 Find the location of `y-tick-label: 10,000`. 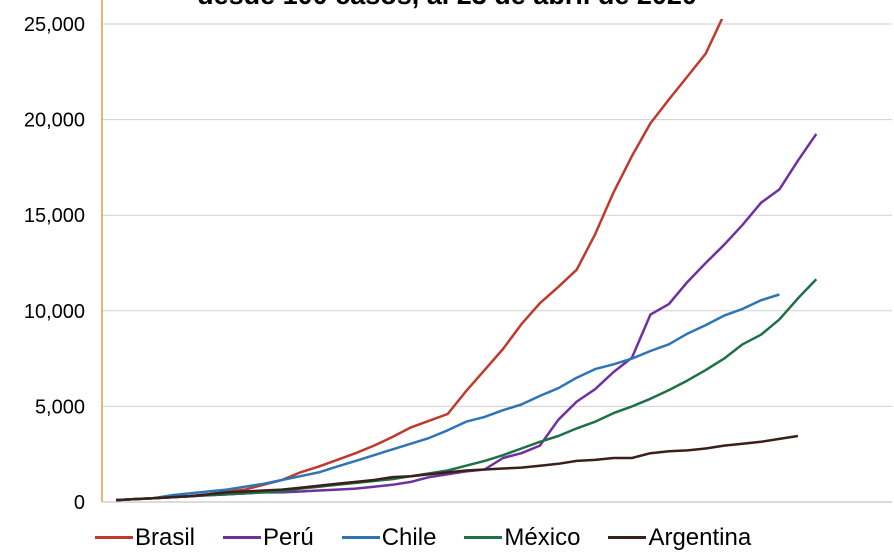

y-tick-label: 10,000 is located at coordinates (54, 312).